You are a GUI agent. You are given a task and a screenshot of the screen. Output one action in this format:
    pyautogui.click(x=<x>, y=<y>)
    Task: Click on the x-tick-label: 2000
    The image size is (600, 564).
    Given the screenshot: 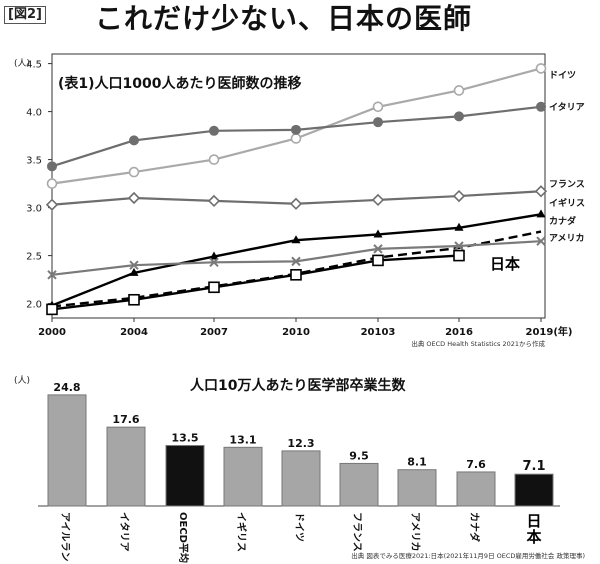 What is the action you would take?
    pyautogui.click(x=52, y=332)
    